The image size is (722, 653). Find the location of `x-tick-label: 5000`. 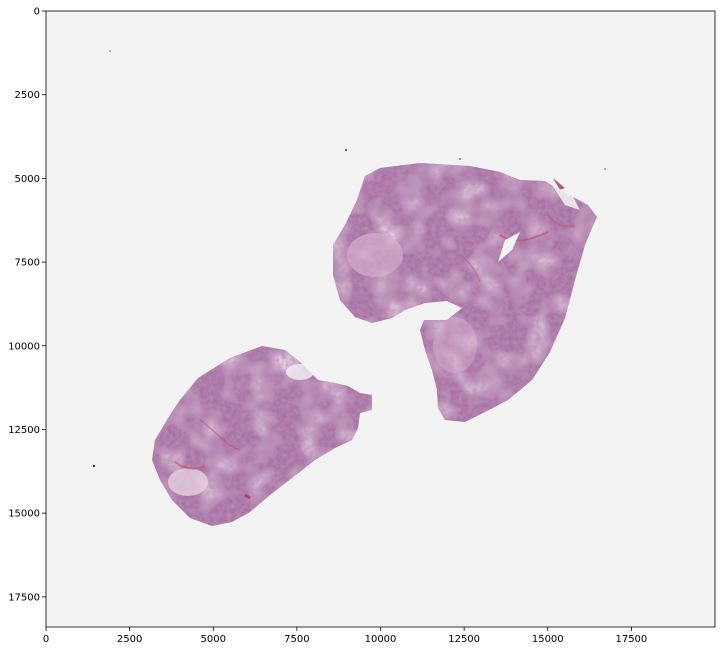

x-tick-label: 5000 is located at coordinates (213, 639).